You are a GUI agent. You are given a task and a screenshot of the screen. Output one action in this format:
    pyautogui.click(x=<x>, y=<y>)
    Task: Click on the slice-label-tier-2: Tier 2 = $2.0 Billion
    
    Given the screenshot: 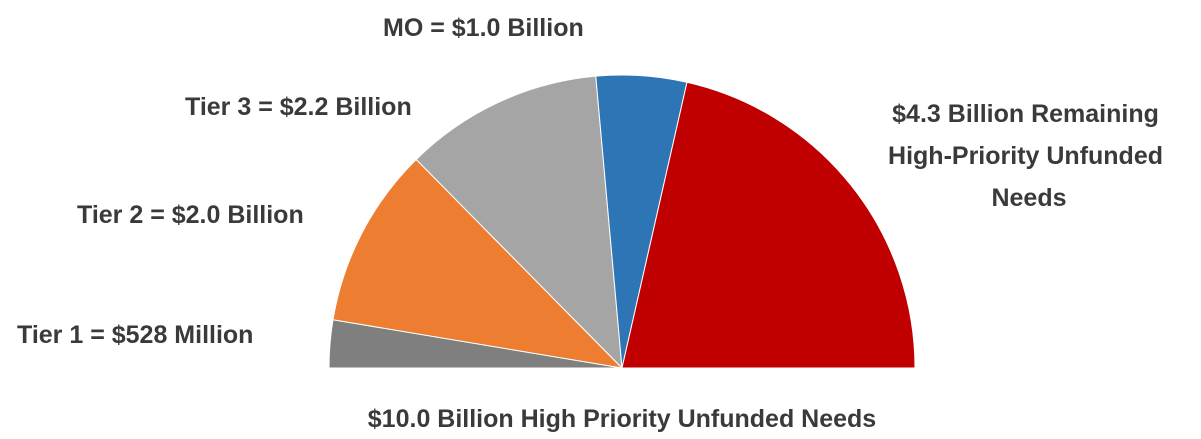 What is the action you would take?
    pyautogui.click(x=190, y=215)
    